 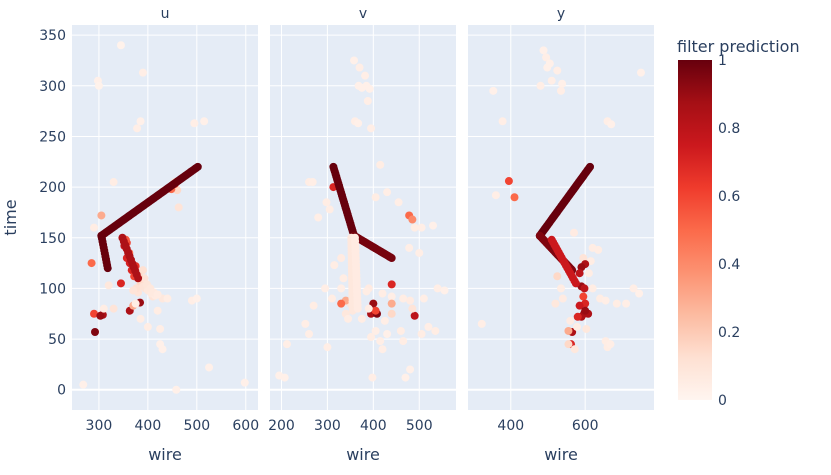 What do you see at coordinates (52, 239) in the screenshot?
I see `y-tick-label: 150` at bounding box center [52, 239].